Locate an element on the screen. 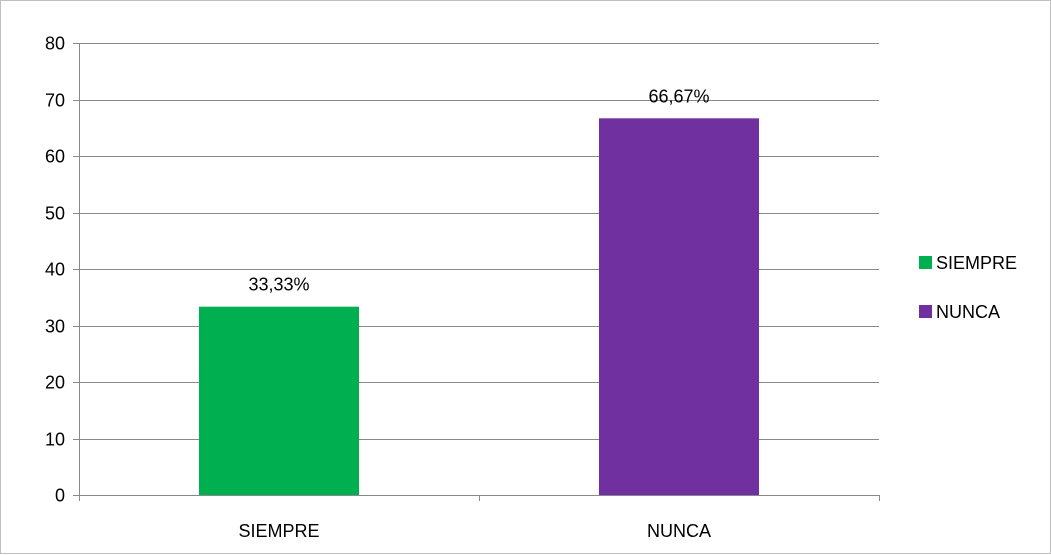 The height and width of the screenshot is (555, 1051). y-tick-label-80: 80 is located at coordinates (55, 44).